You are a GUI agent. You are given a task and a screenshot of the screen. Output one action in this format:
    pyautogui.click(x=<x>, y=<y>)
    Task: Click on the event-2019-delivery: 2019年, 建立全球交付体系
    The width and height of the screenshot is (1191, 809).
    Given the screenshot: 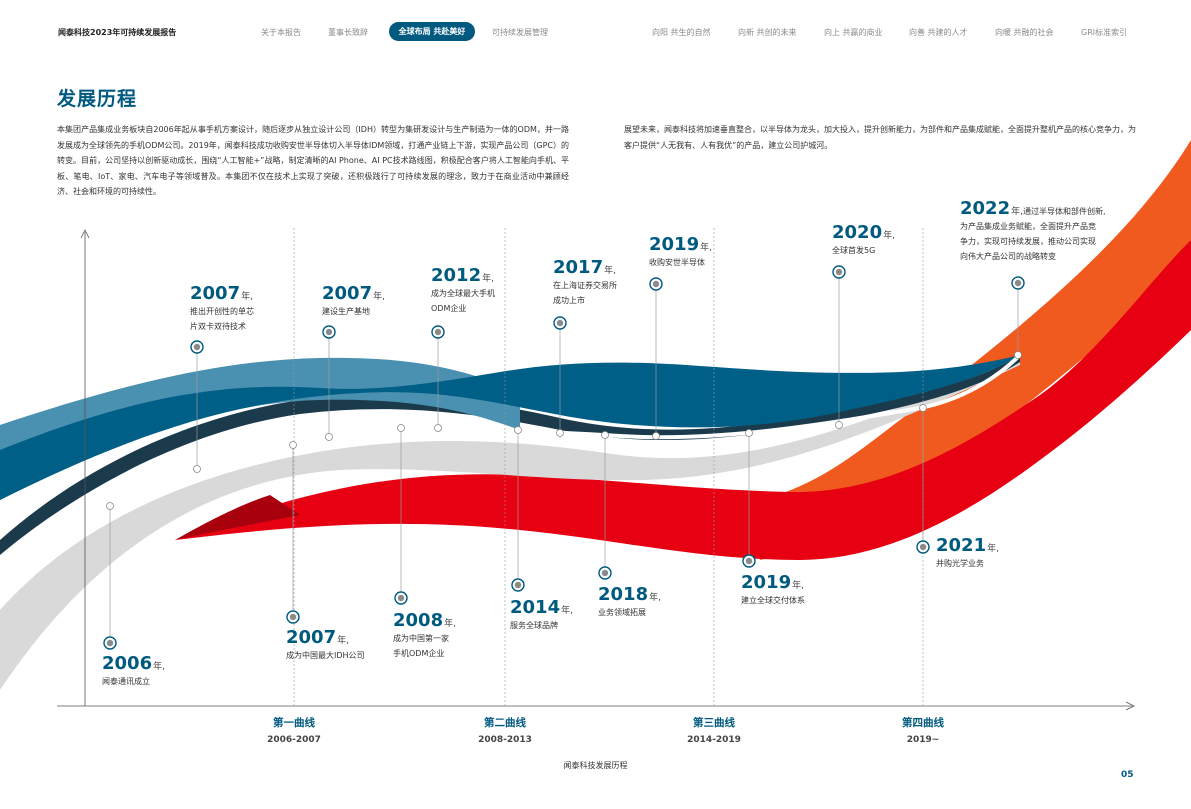 What is the action you would take?
    pyautogui.click(x=773, y=588)
    